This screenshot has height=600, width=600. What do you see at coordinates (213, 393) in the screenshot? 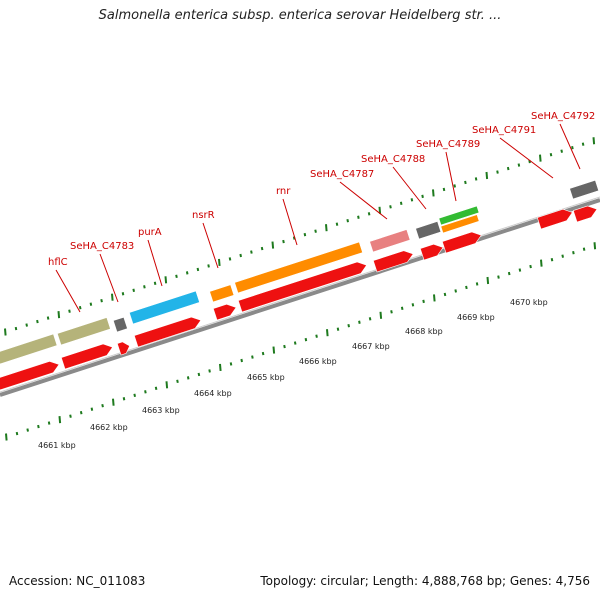
I see `kbp-label: 4664 kbp` at bounding box center [213, 393].